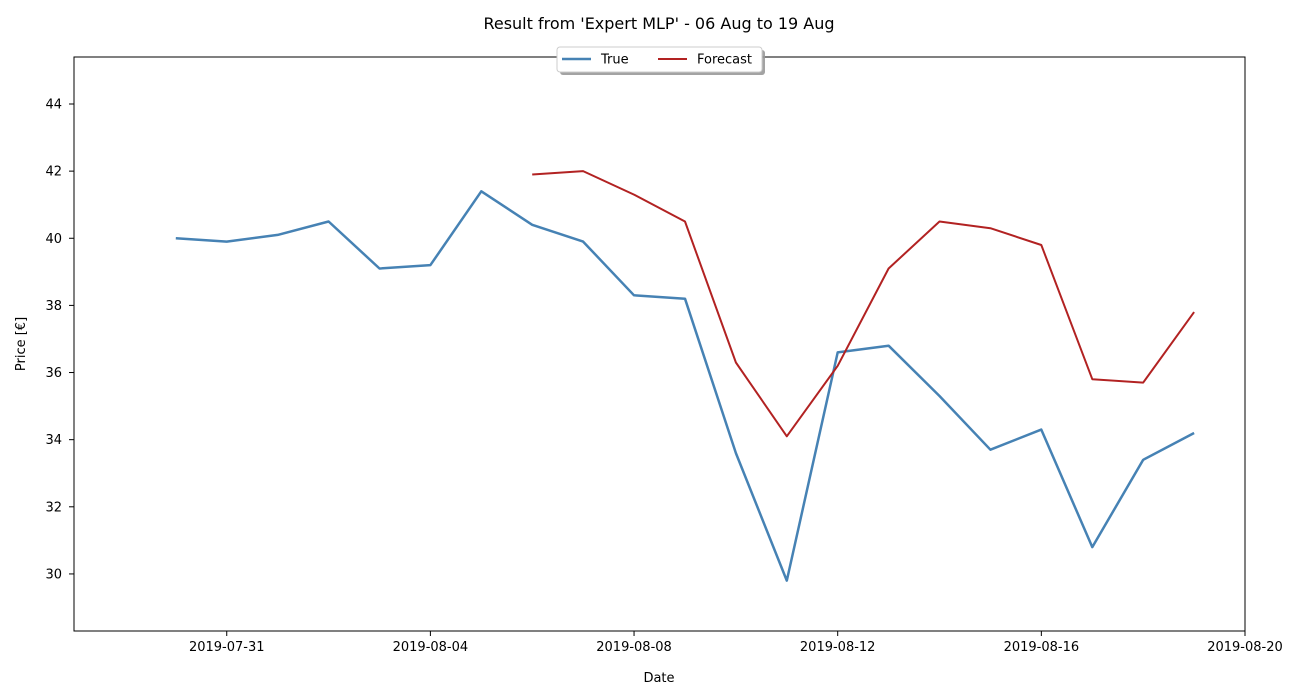 Image resolution: width=1300 pixels, height=700 pixels. I want to click on x-tick-label: 2019-08-04, so click(431, 647).